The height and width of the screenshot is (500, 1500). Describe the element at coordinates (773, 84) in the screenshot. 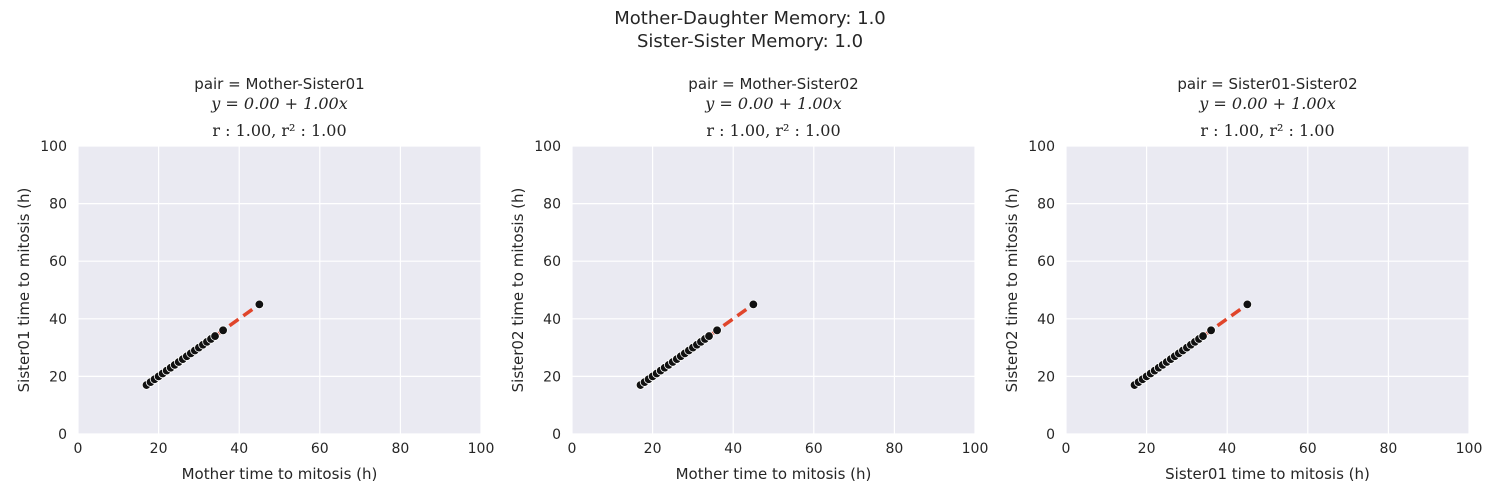

I see `panel-title: pair = Mother-Sister02` at that location.